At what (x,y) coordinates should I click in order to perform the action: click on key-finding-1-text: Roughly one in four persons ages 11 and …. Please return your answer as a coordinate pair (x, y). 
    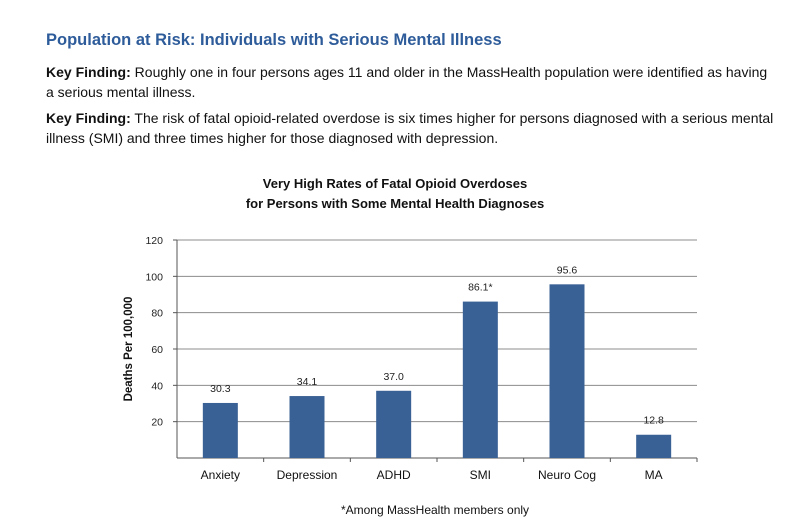
    Looking at the image, I should click on (407, 82).